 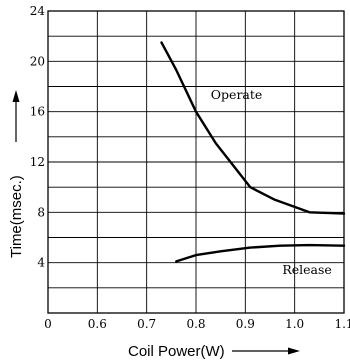 What do you see at coordinates (48, 324) in the screenshot?
I see `x-tick-label: 0` at bounding box center [48, 324].